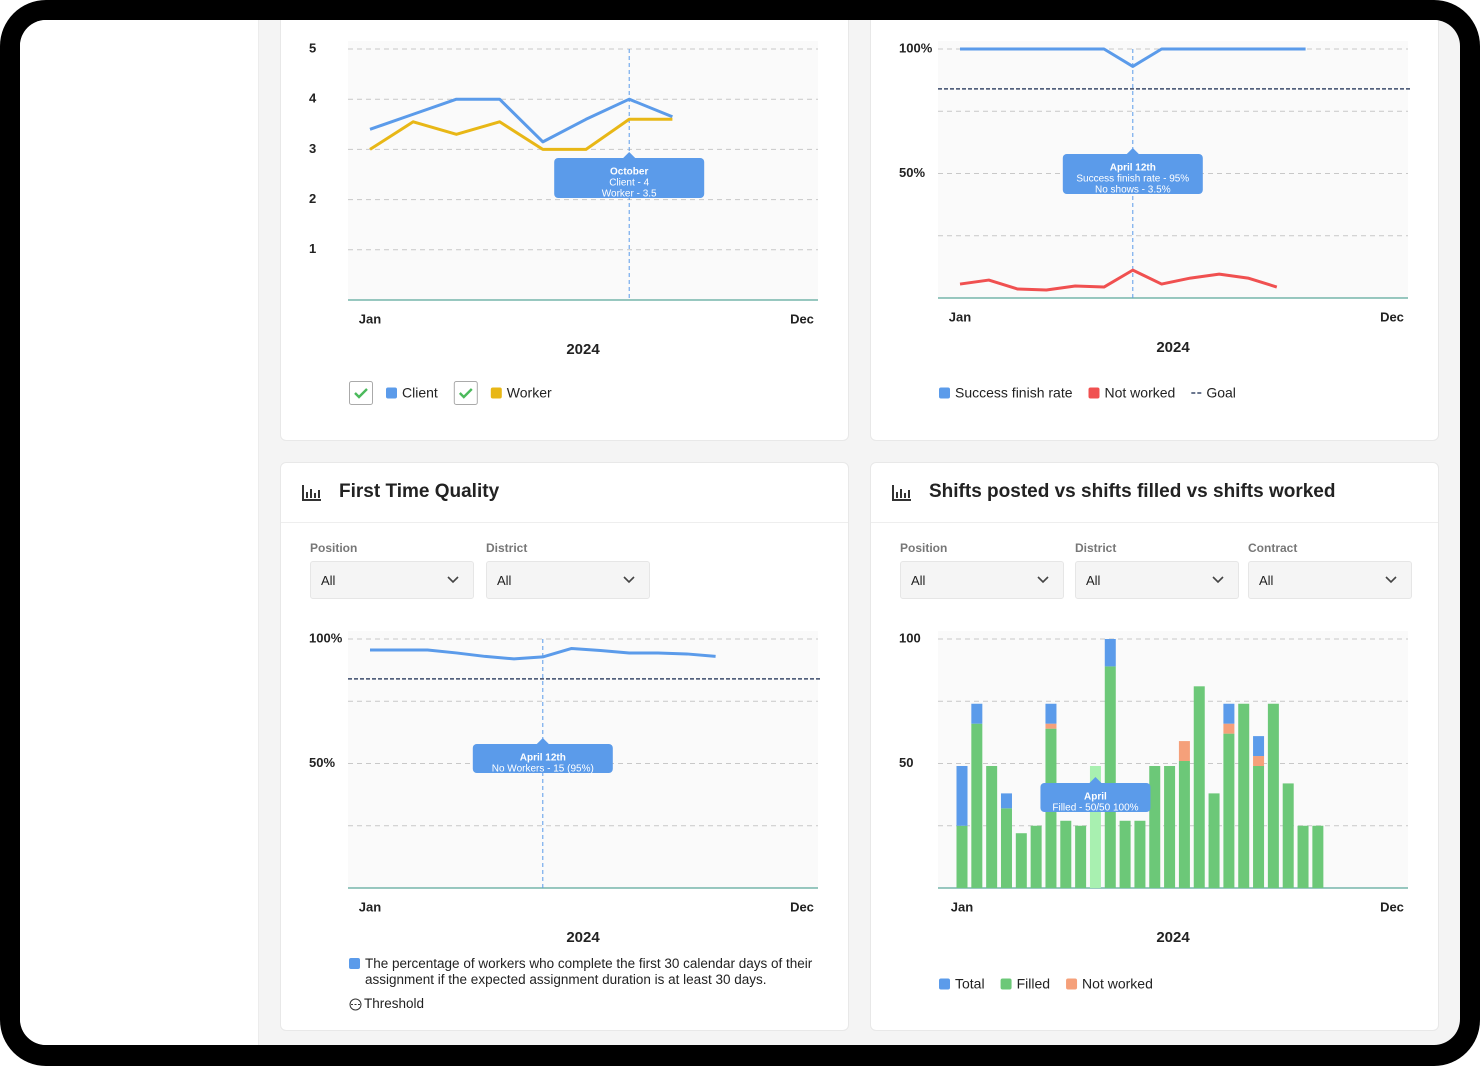 The image size is (1480, 1071). Describe the element at coordinates (312, 248) in the screenshot. I see `y-tick-label: 1` at that location.